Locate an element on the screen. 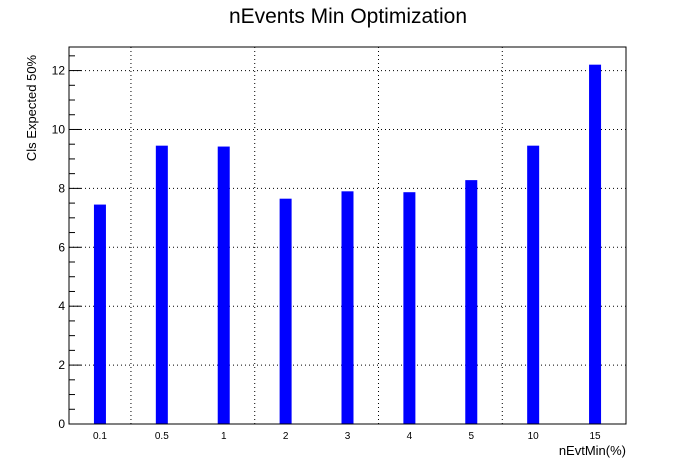 The height and width of the screenshot is (472, 696). x-tick-label-0: 0.1 is located at coordinates (100, 436).